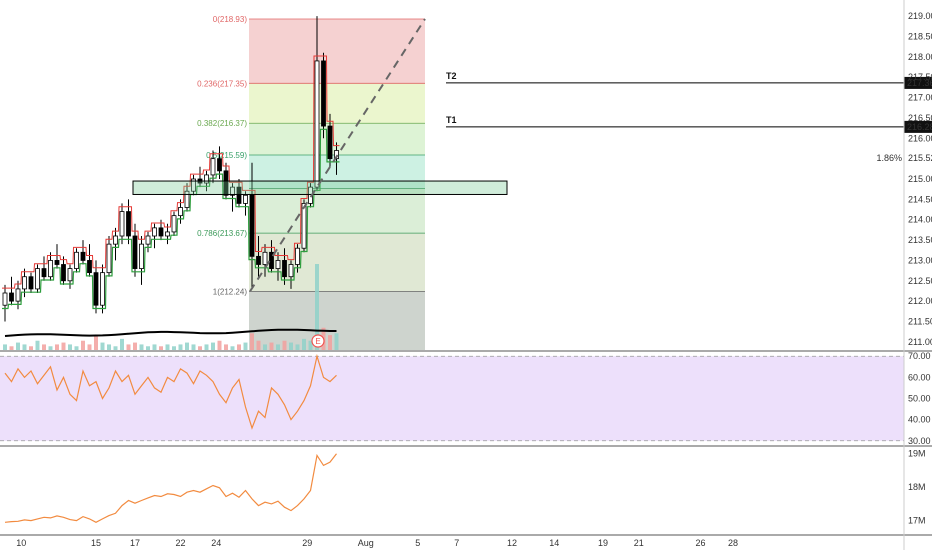 The image size is (932, 550). I want to click on projection-dashed-line, so click(337, 155).